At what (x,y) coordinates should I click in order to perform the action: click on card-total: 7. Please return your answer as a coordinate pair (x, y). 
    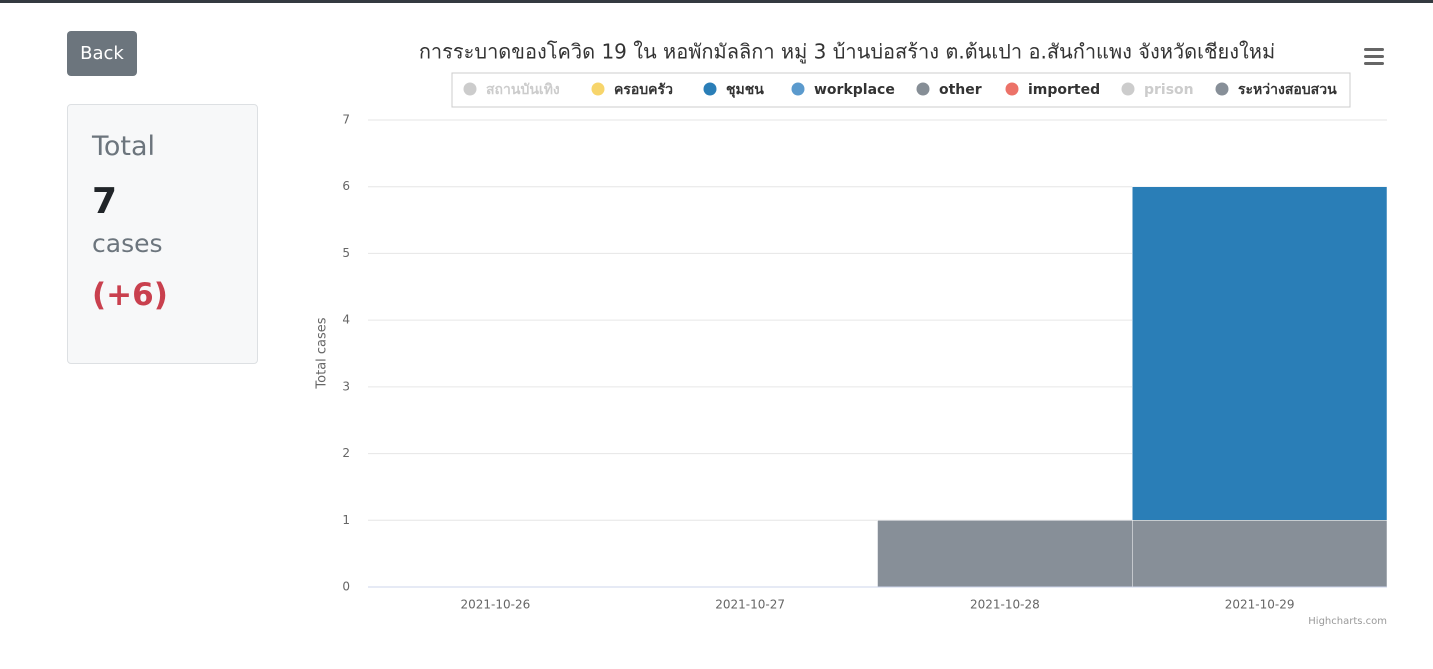
    Looking at the image, I should click on (105, 201).